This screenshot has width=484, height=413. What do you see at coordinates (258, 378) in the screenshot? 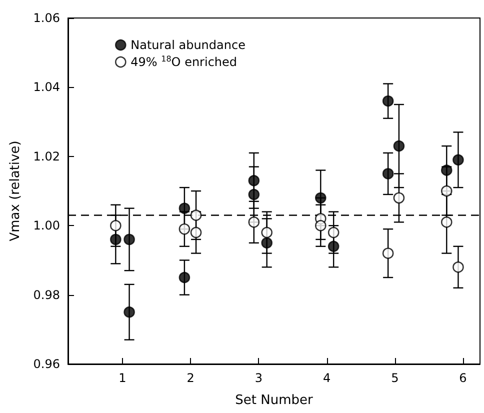
I see `x-tick-label: 3` at bounding box center [258, 378].